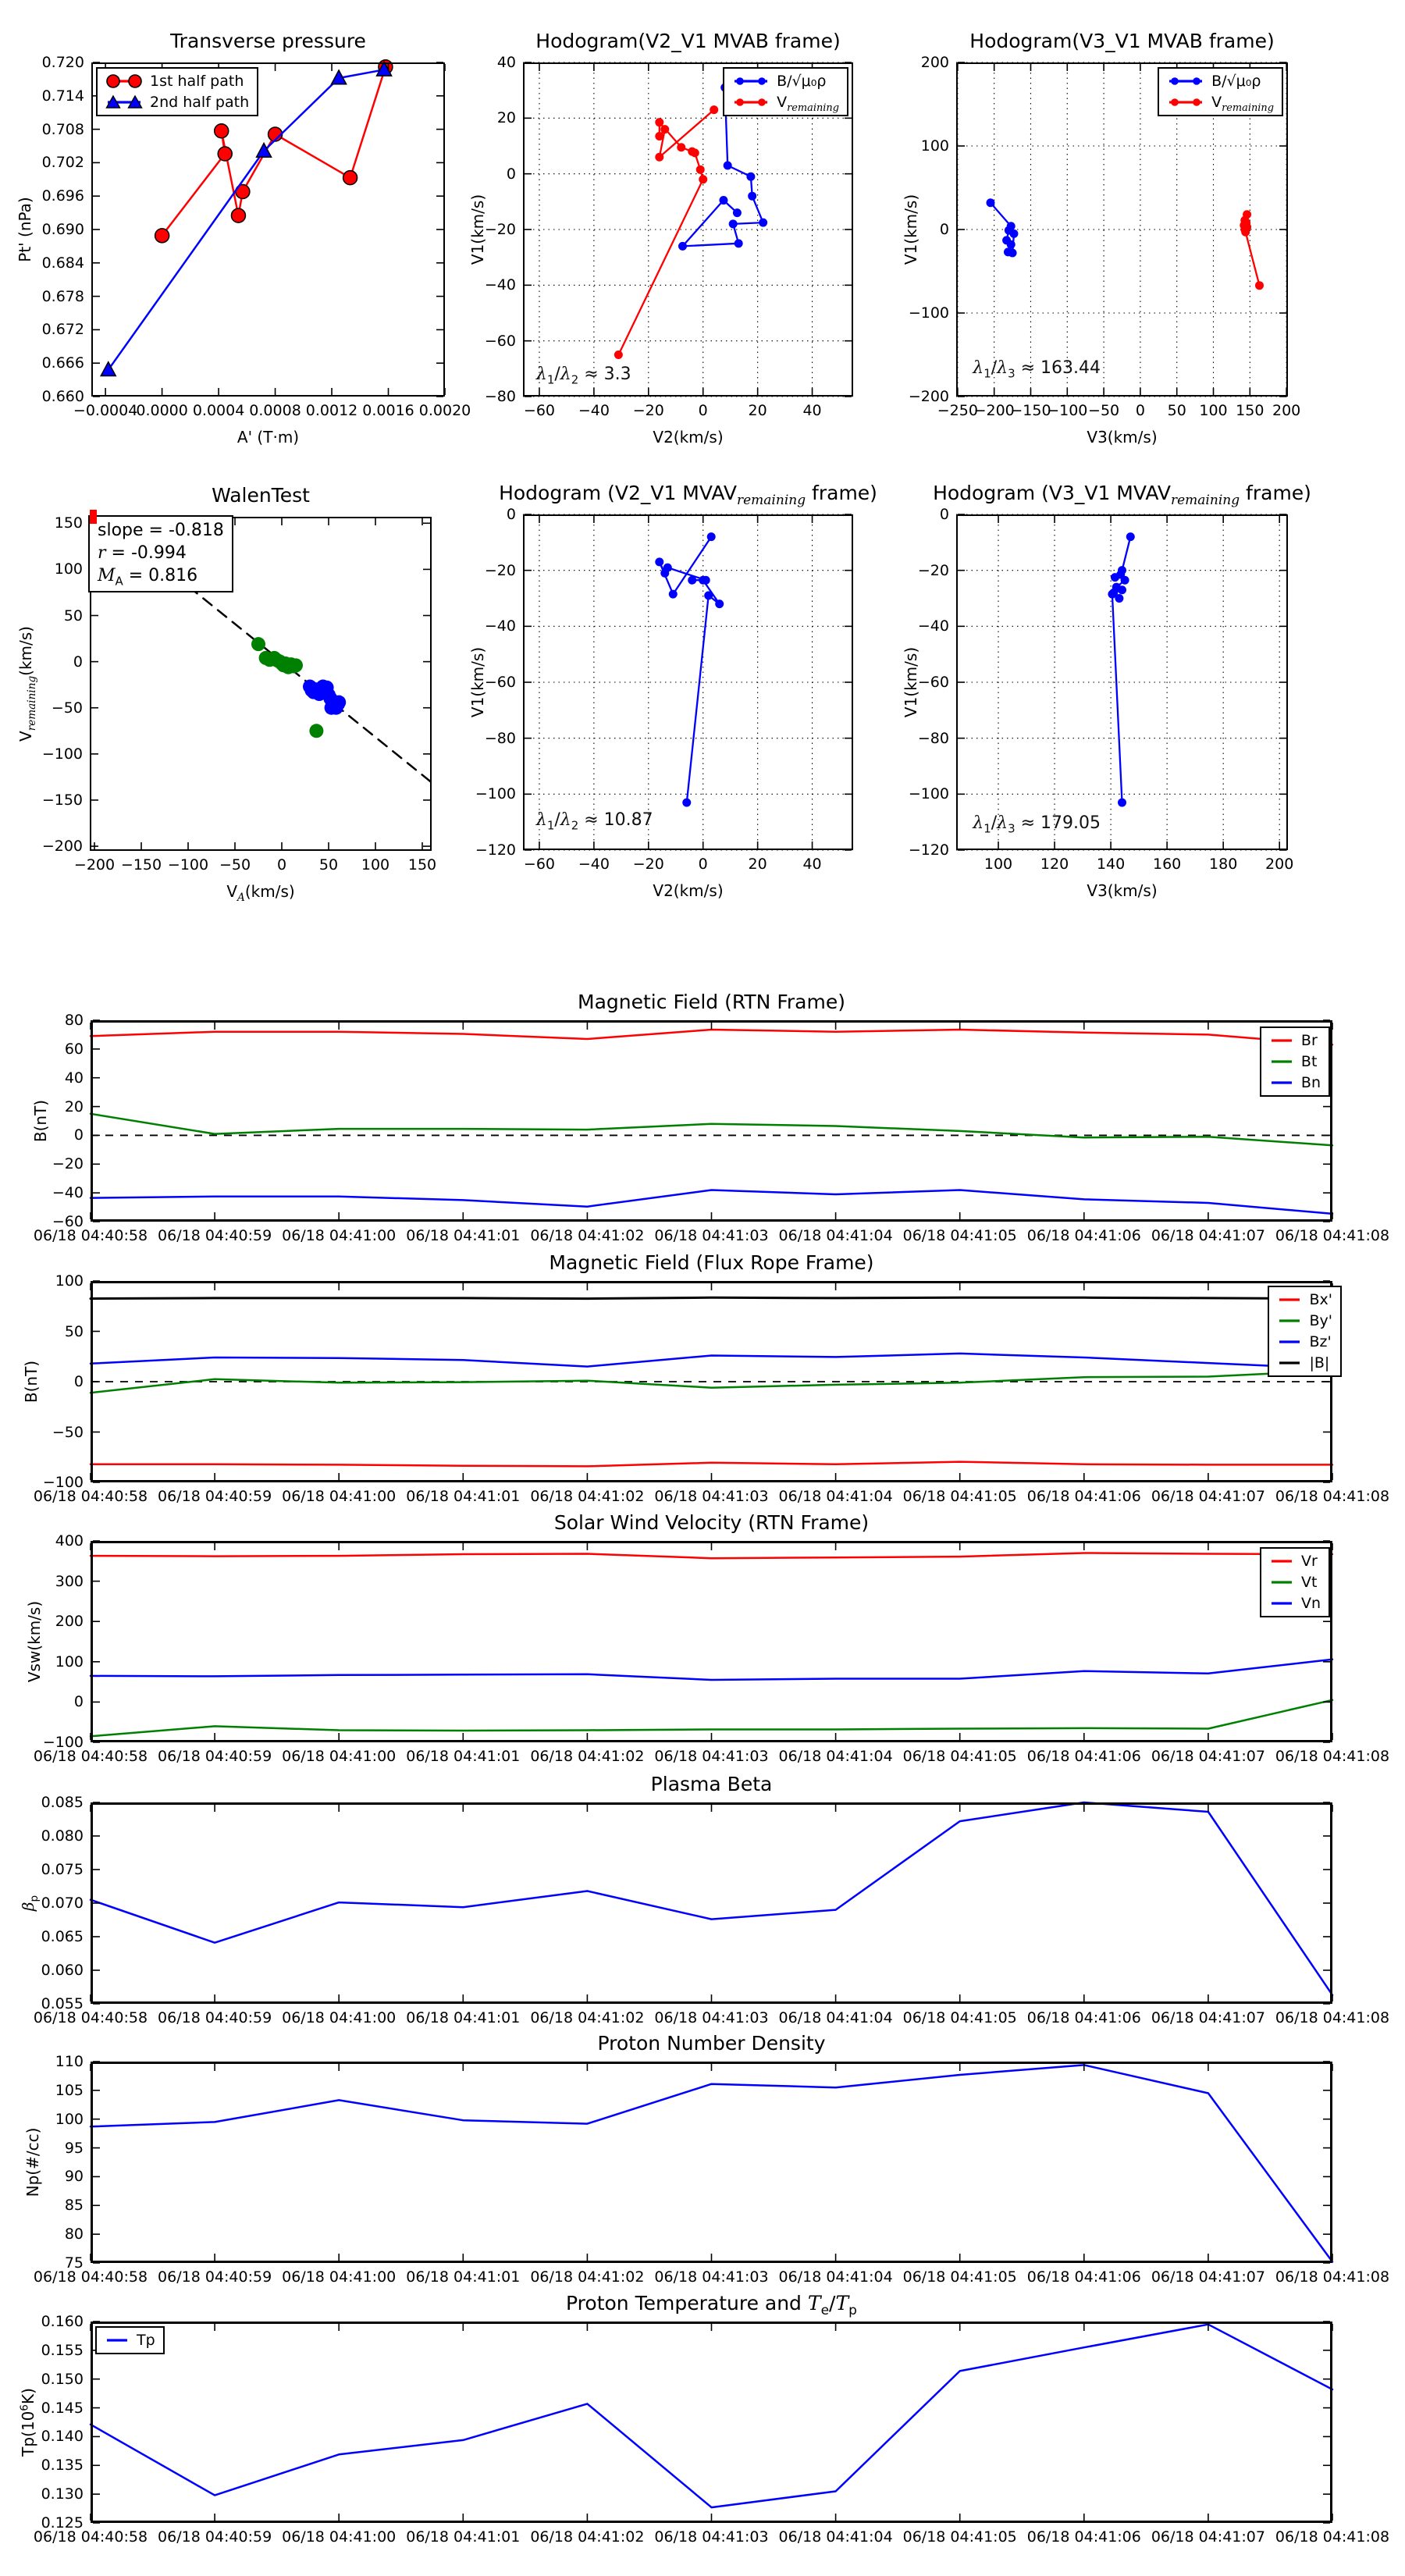  I want to click on y-tick-label: 40, so click(74, 1078).